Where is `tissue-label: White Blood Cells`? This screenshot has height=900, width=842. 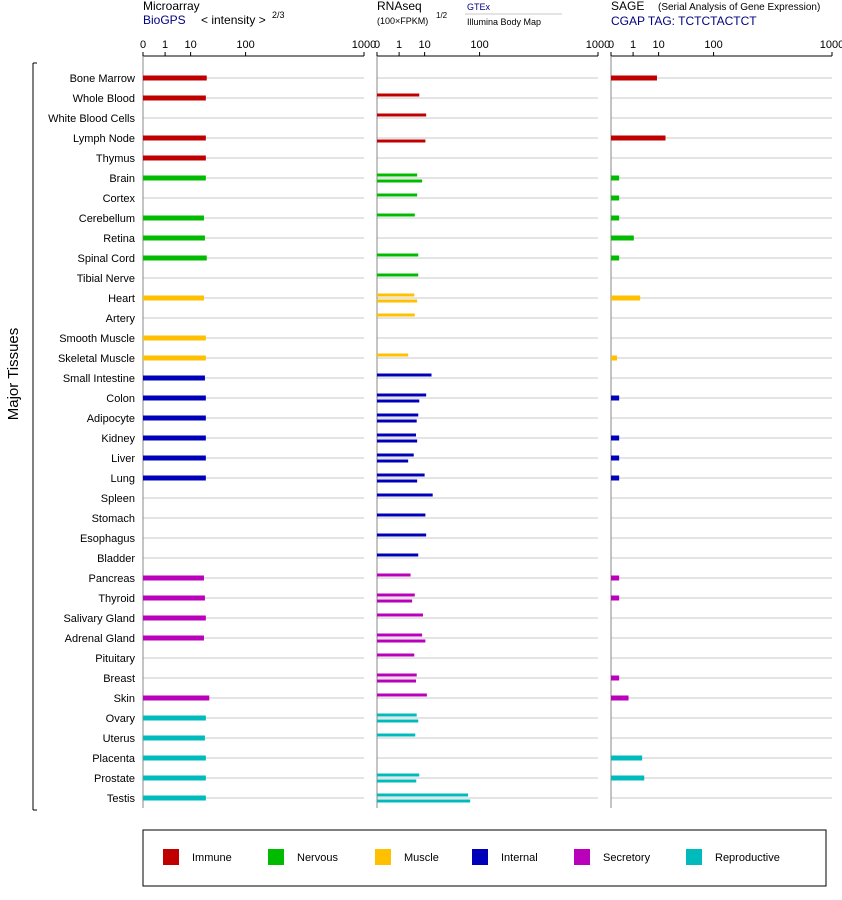
tissue-label: White Blood Cells is located at coordinates (91, 119).